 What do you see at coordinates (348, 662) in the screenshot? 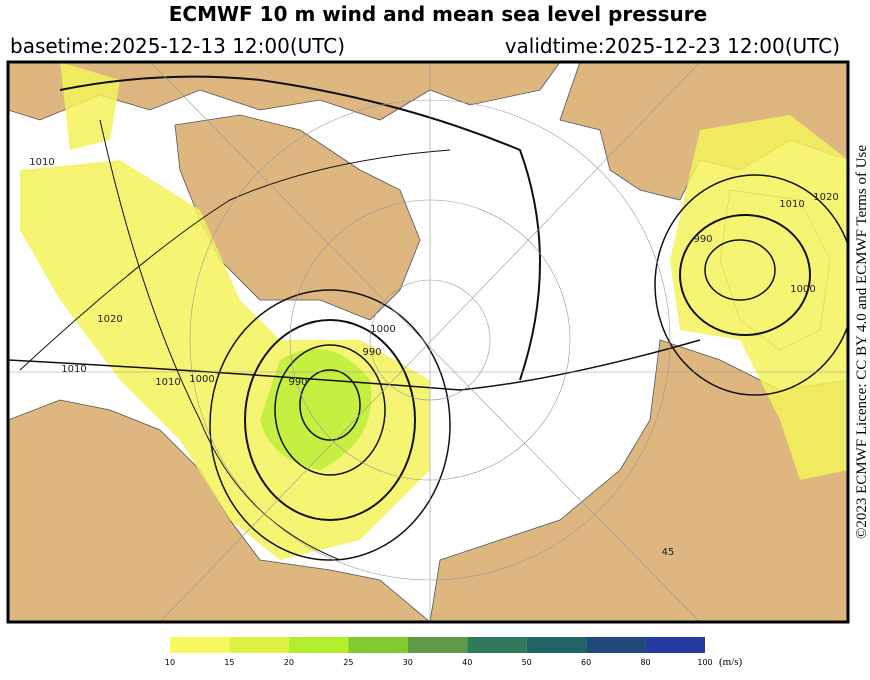
I see `colorbar-tick-label: 25` at bounding box center [348, 662].